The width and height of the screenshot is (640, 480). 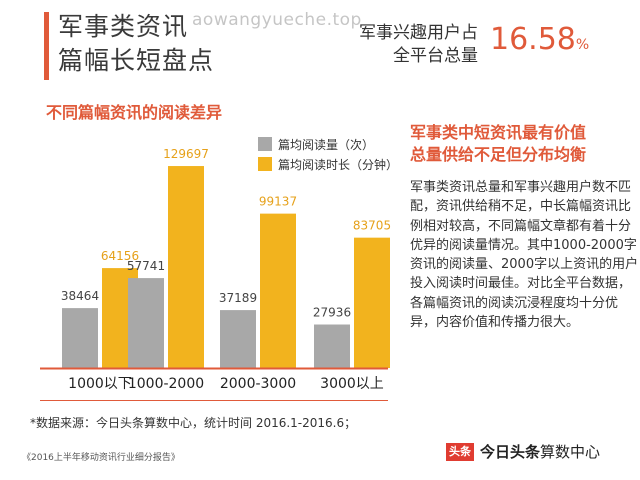 I want to click on stat-value: 16.58%, so click(x=539, y=39).